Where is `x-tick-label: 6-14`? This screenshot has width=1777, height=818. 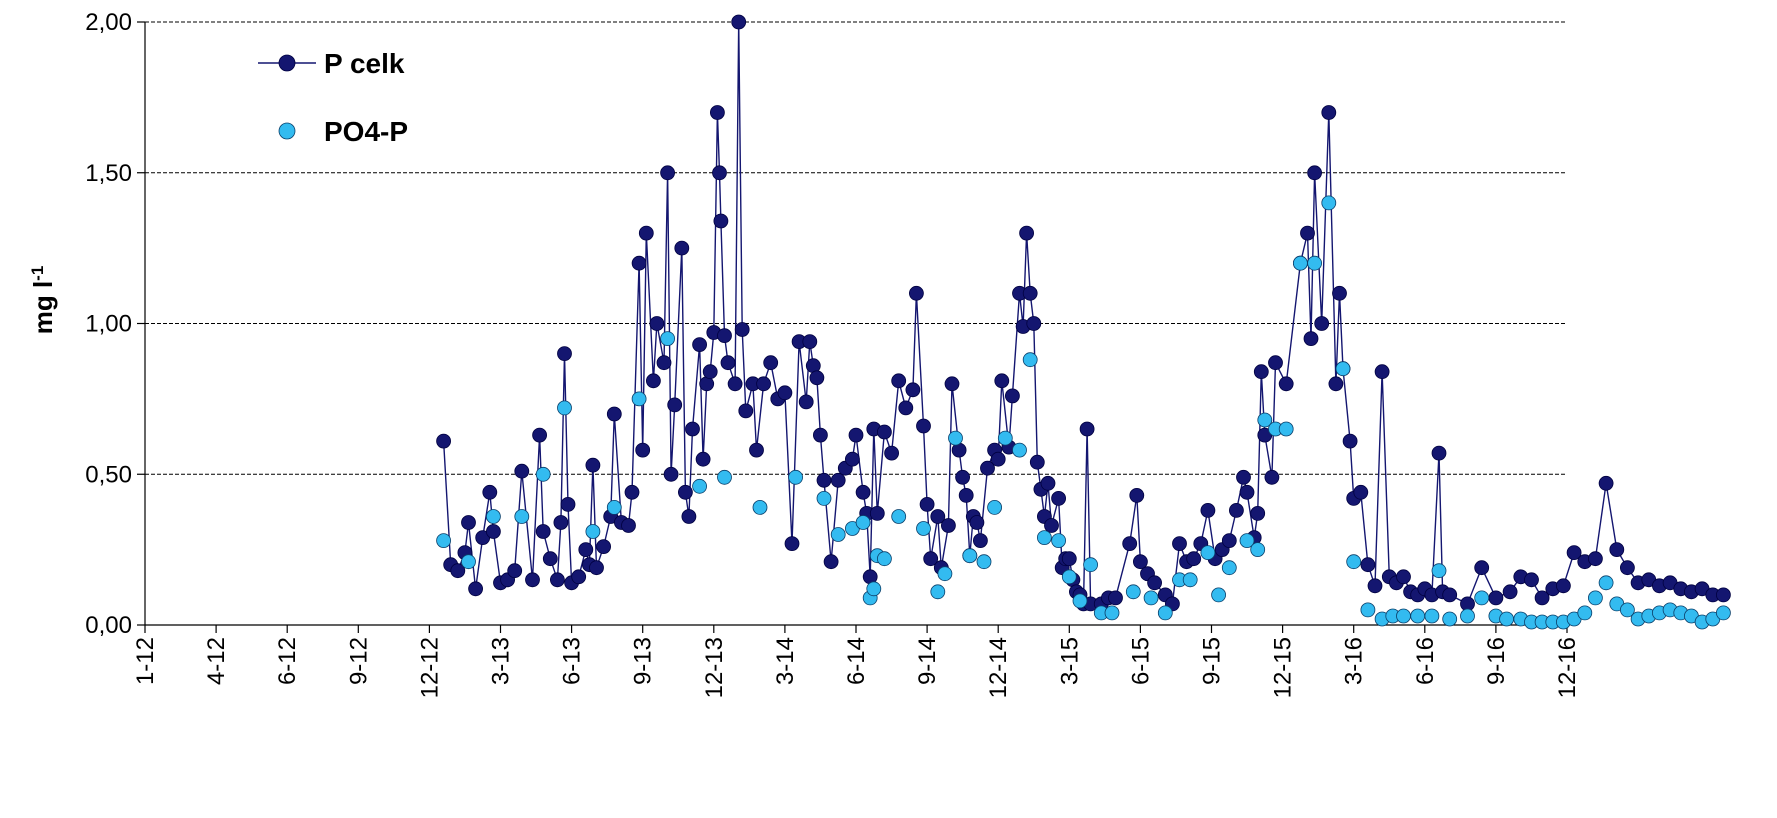 x-tick-label: 6-14 is located at coordinates (856, 661).